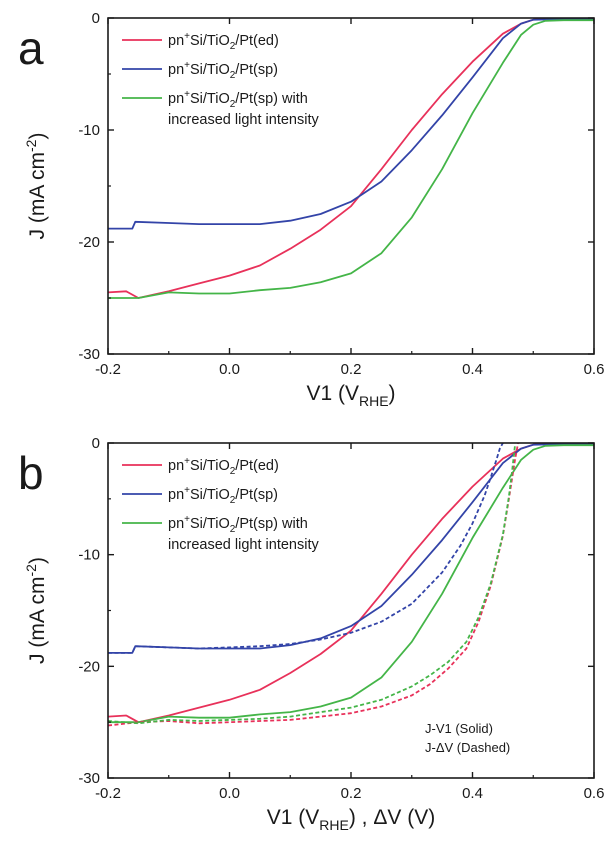 The width and height of the screenshot is (610, 848). I want to click on x-axis-title-tail: ), so click(392, 393).